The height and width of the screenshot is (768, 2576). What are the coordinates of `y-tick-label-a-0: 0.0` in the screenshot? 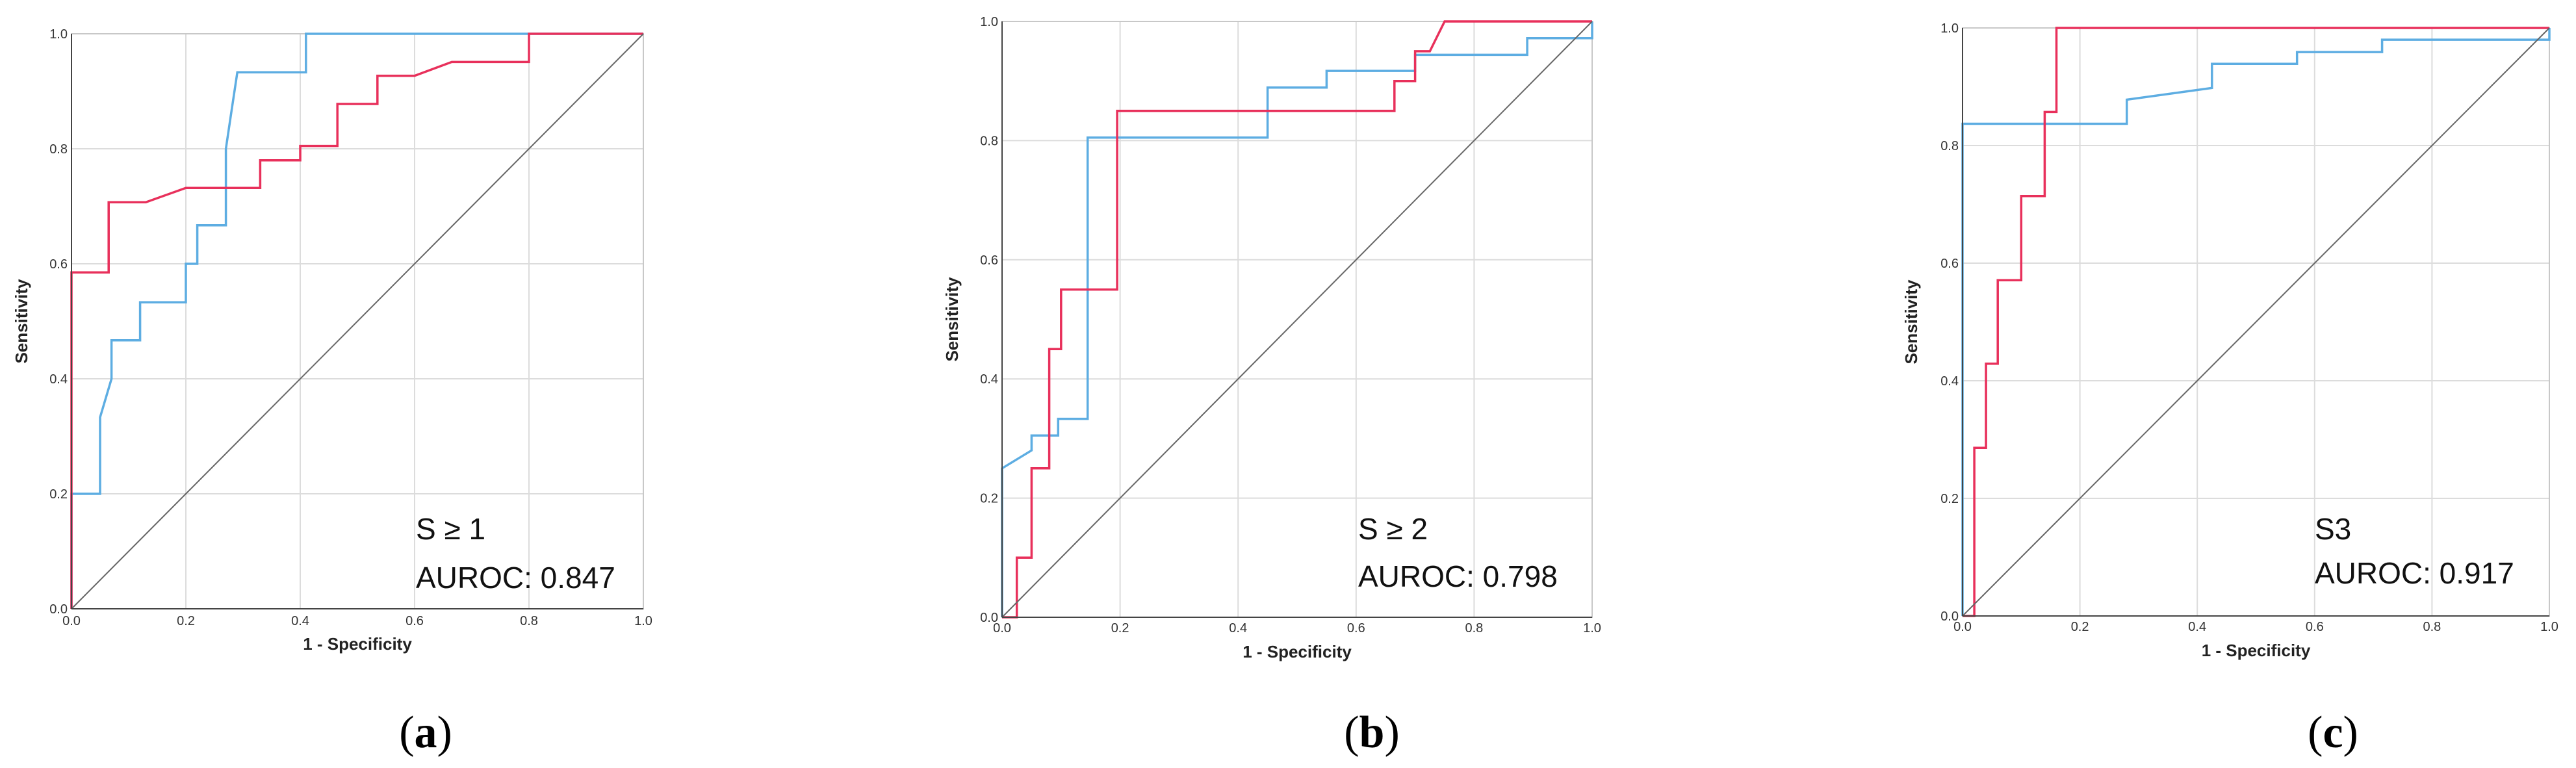 It's located at (59, 609).